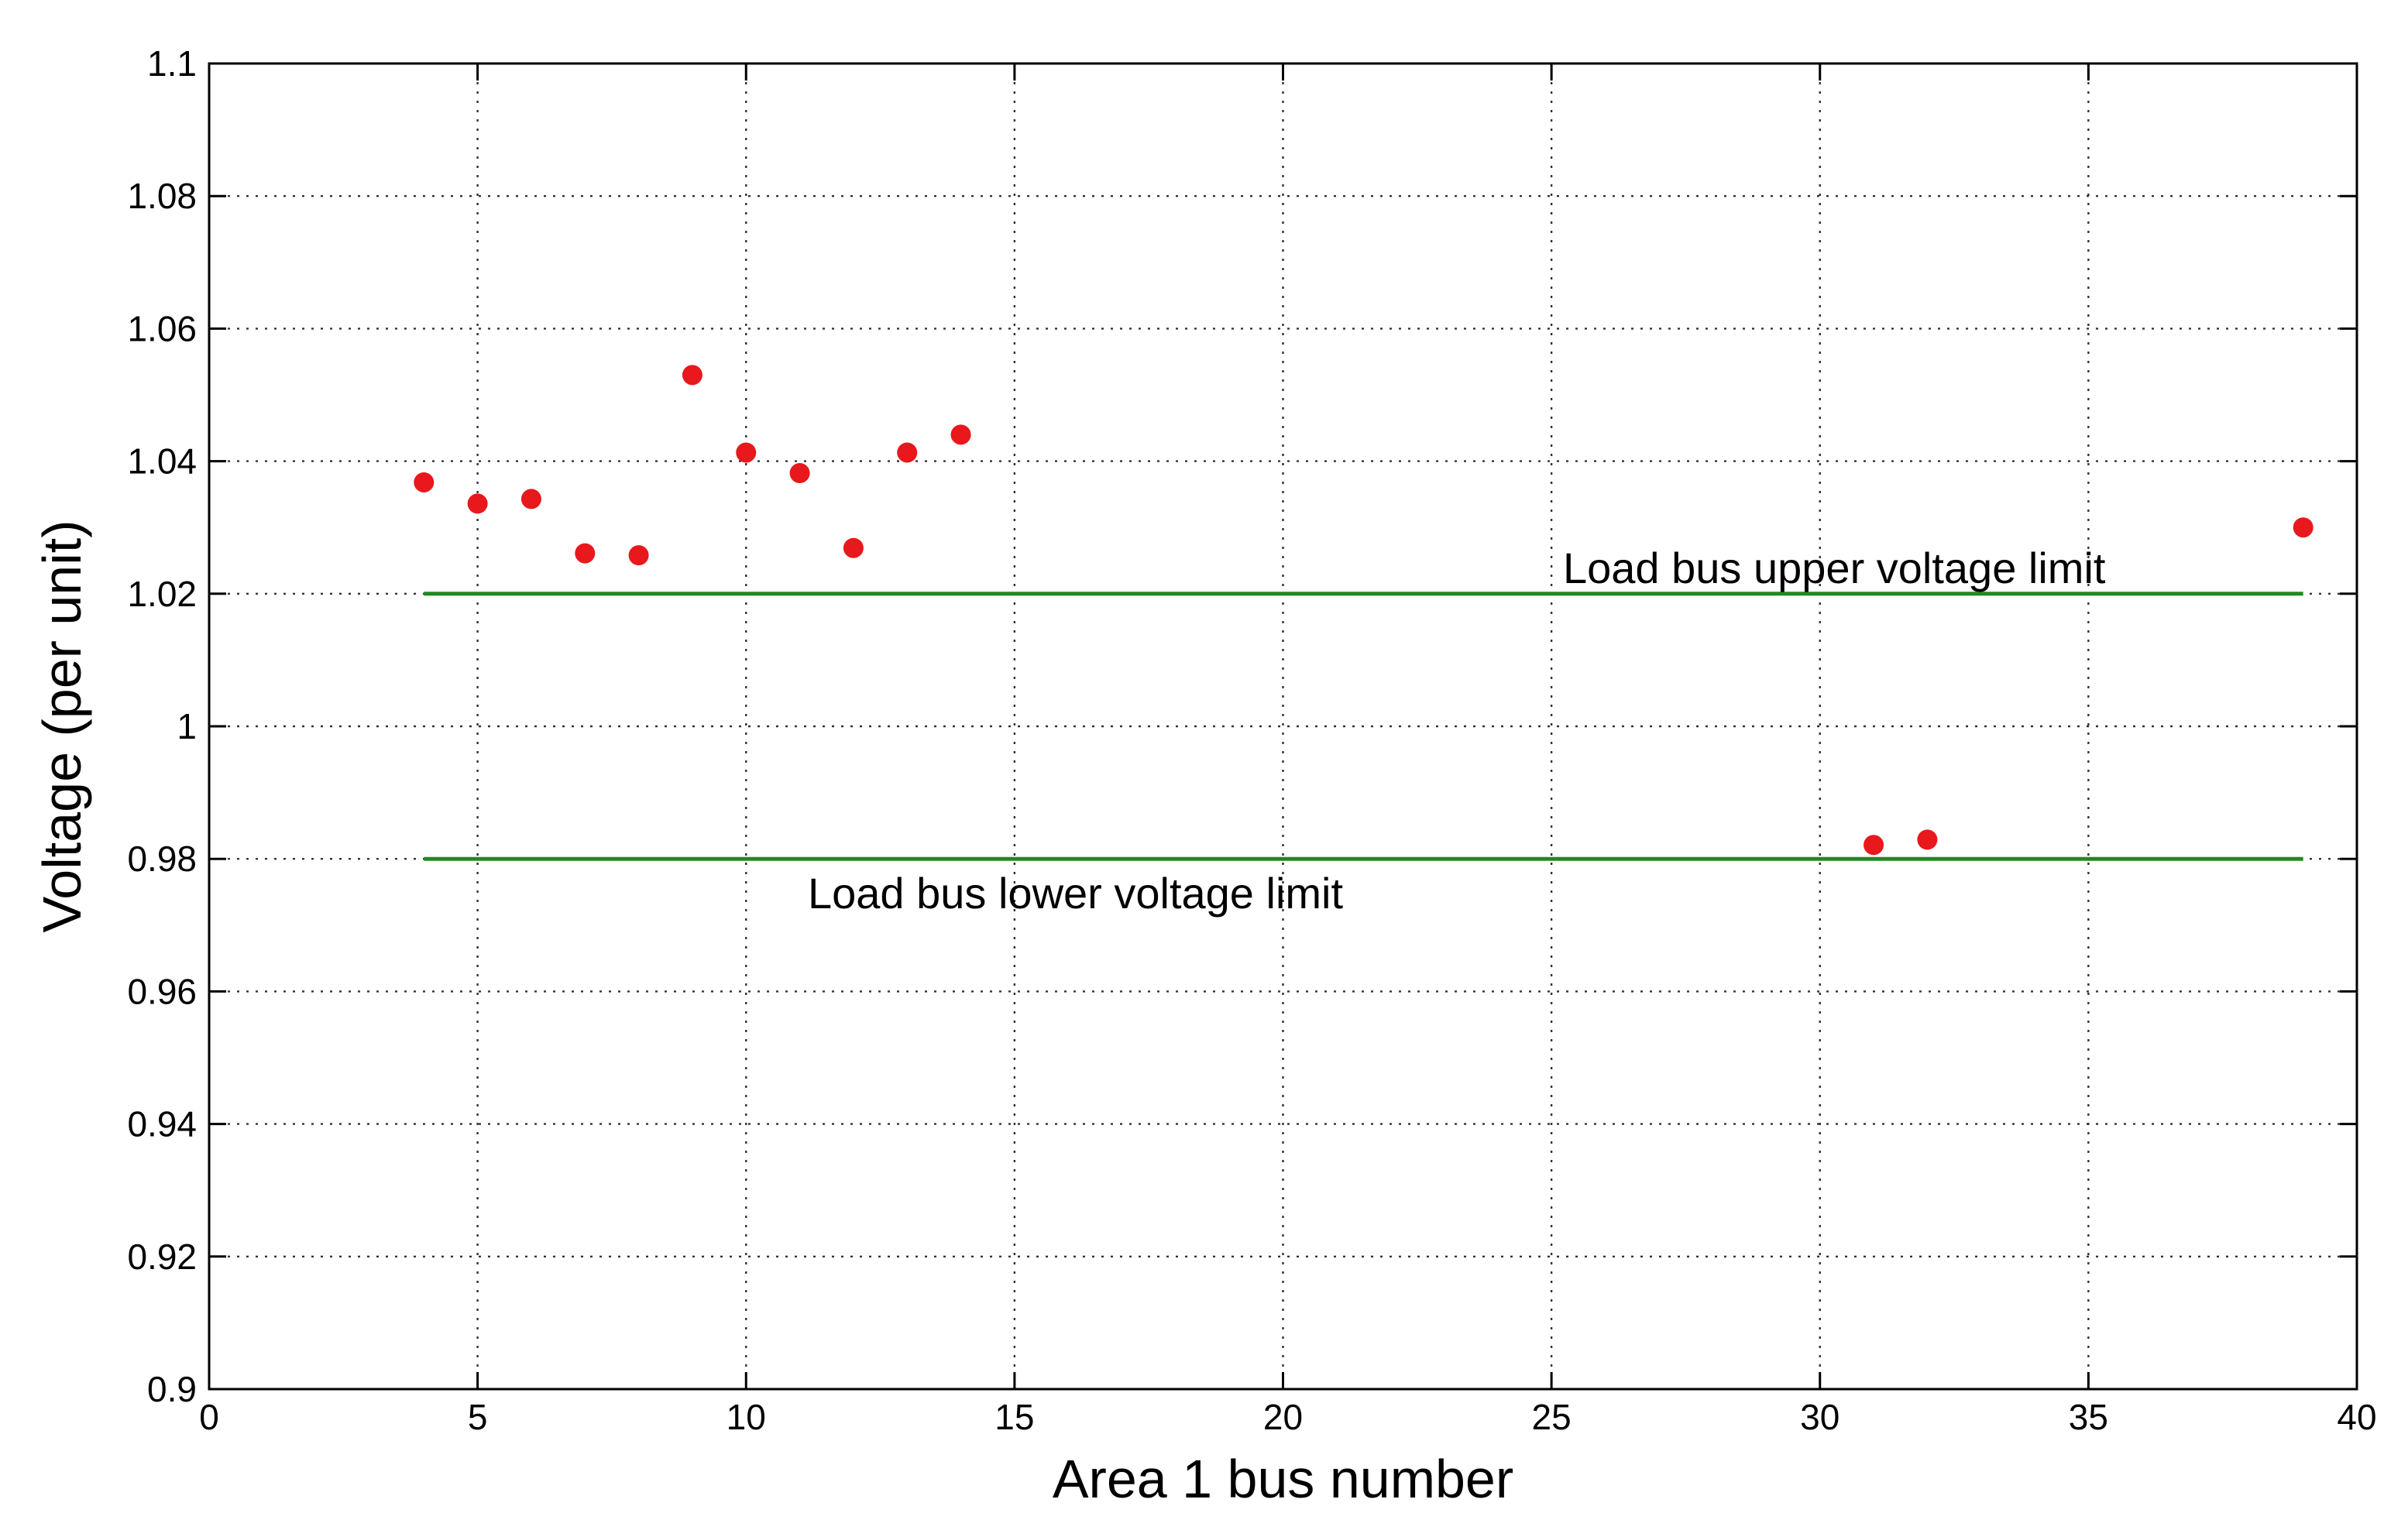 The width and height of the screenshot is (2408, 1537). I want to click on x-tick-label: 30, so click(1820, 1417).